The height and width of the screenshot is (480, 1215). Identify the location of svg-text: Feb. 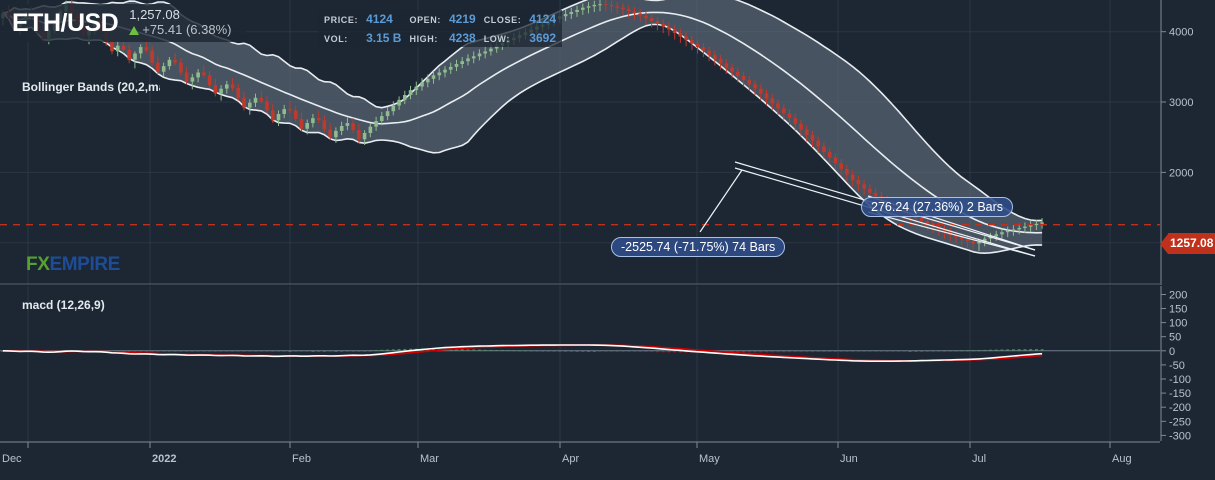
(301, 459).